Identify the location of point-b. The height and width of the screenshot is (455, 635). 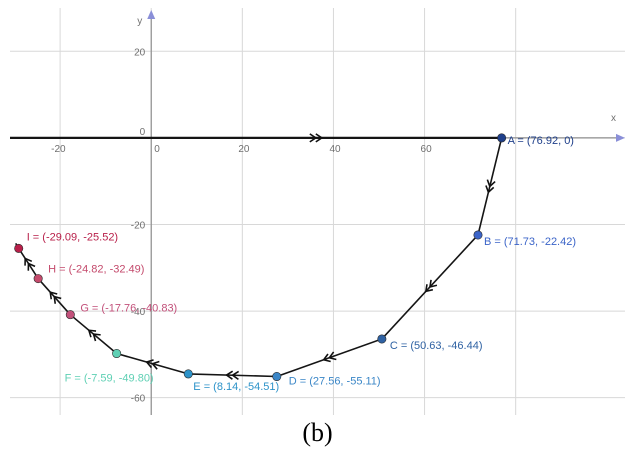
(478, 235).